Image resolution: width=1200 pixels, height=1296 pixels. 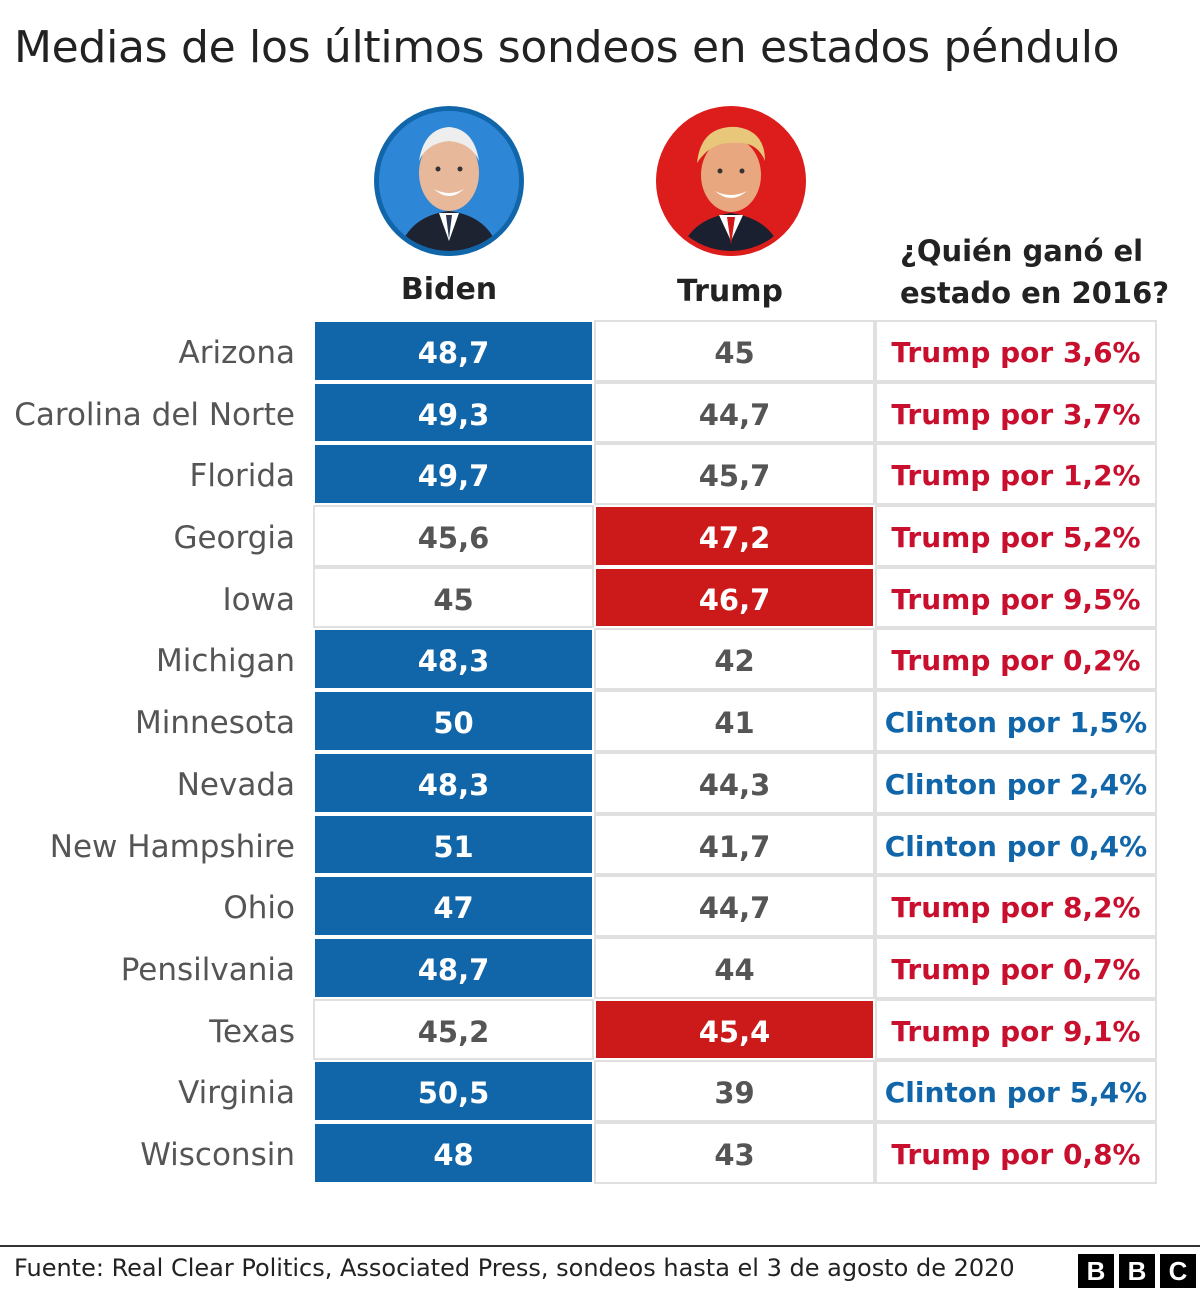 I want to click on won-2016-cell: Trump por 5,2%, so click(x=1016, y=536).